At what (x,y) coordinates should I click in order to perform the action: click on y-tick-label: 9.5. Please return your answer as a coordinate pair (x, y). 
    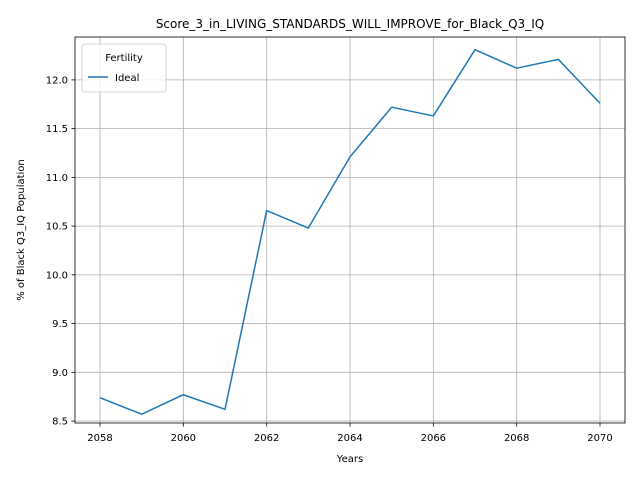
    Looking at the image, I should click on (60, 324).